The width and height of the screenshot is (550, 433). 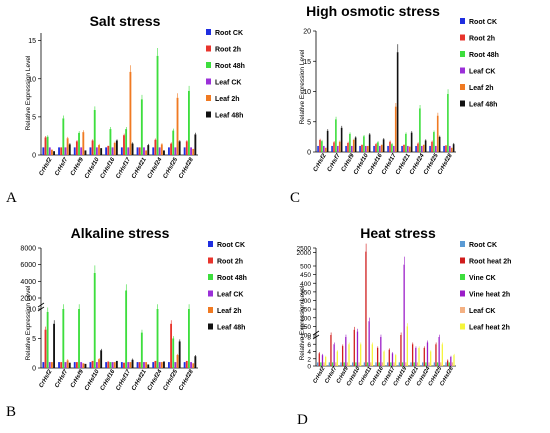 What do you see at coordinates (120, 233) in the screenshot?
I see `chart-title: Alkaline stress` at bounding box center [120, 233].